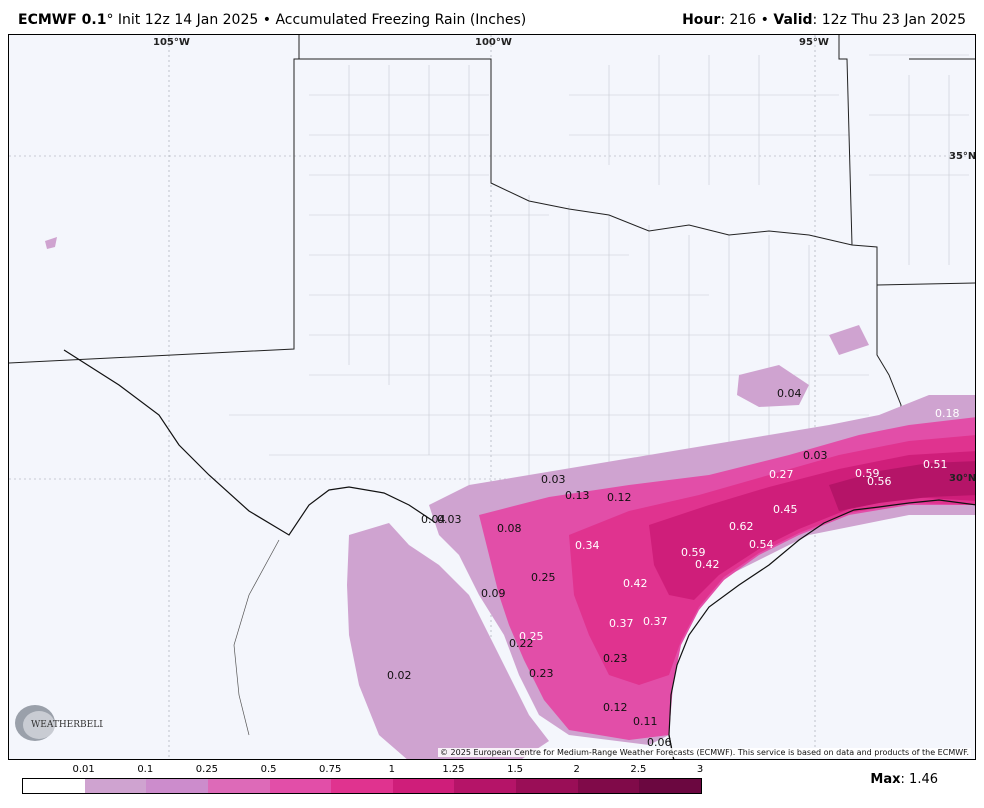 Image resolution: width=984 pixels, height=808 pixels. Describe the element at coordinates (145, 769) in the screenshot. I see `legend-tick-label: 0.1` at that location.